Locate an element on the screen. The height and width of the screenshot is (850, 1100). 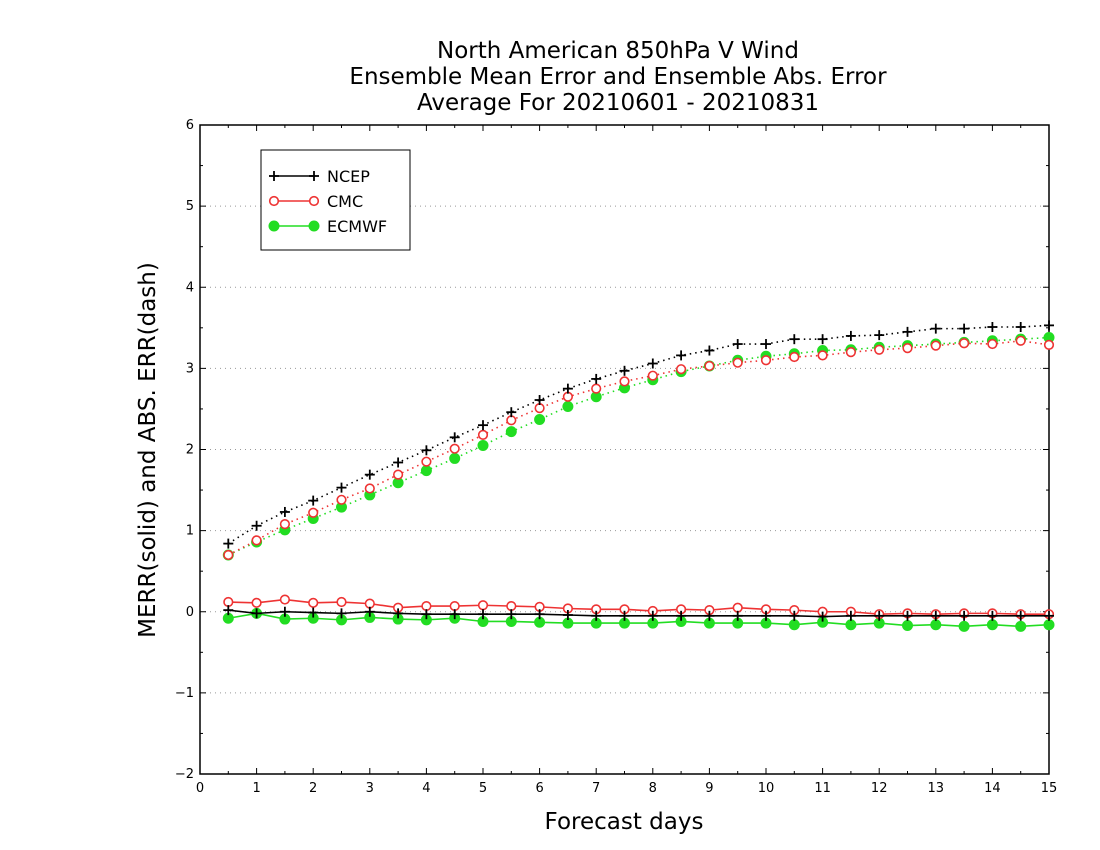
series-cmc-solid is located at coordinates (639, 607).